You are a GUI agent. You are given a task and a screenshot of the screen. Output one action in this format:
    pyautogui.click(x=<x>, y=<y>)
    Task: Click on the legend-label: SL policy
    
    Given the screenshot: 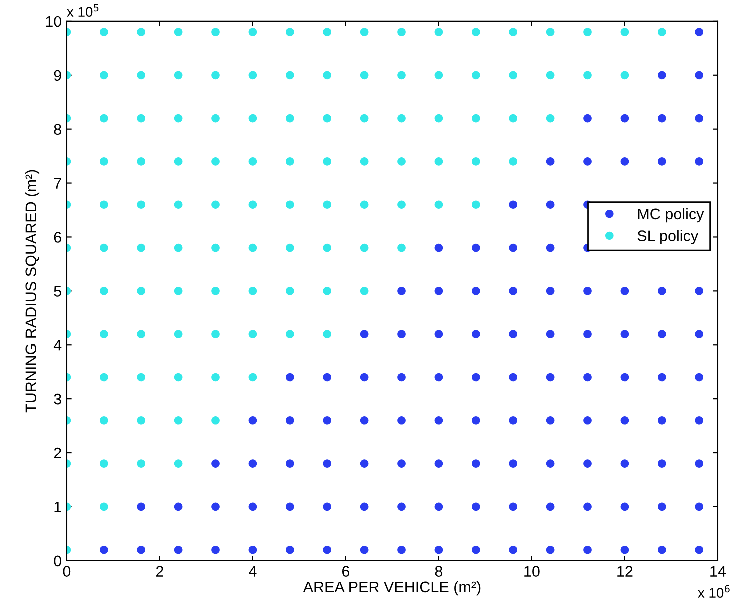 What is the action you would take?
    pyautogui.click(x=668, y=237)
    